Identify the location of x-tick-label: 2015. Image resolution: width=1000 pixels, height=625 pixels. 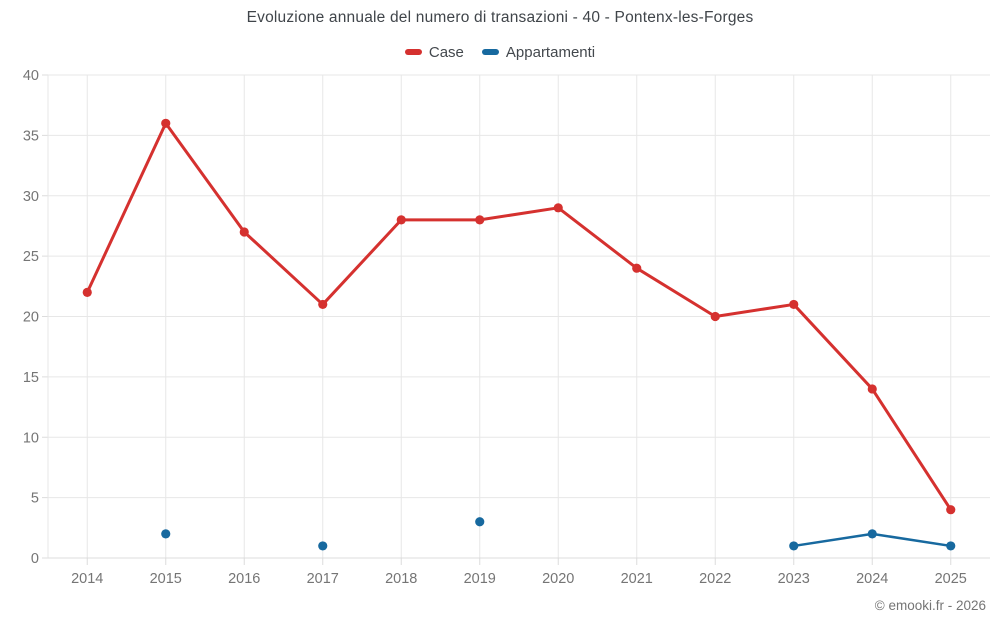
(166, 579).